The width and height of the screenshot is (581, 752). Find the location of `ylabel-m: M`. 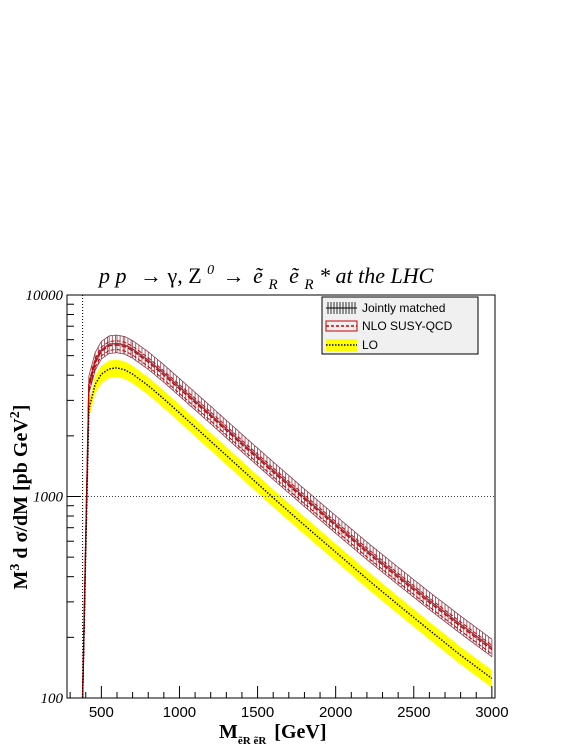

ylabel-m: M is located at coordinates (21, 579).